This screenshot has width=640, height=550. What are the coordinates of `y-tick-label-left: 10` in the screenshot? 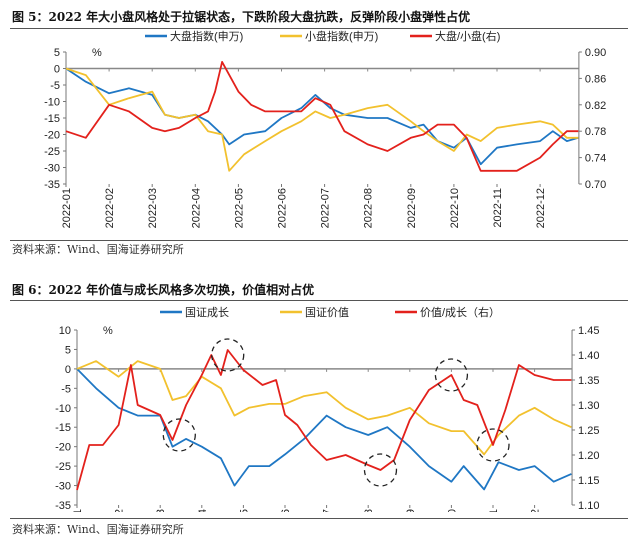 It's located at (65, 331).